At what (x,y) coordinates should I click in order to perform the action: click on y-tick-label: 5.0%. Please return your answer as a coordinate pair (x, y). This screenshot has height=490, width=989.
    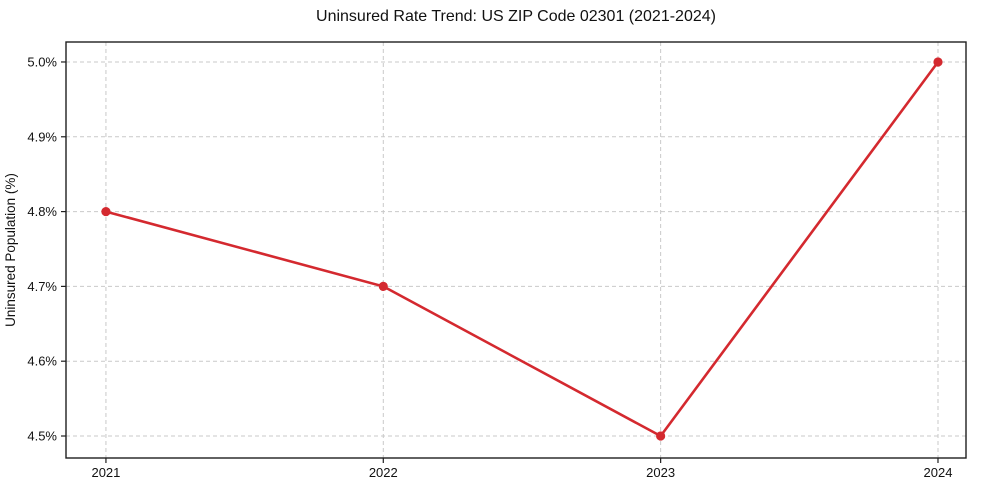
    Looking at the image, I should click on (42, 61).